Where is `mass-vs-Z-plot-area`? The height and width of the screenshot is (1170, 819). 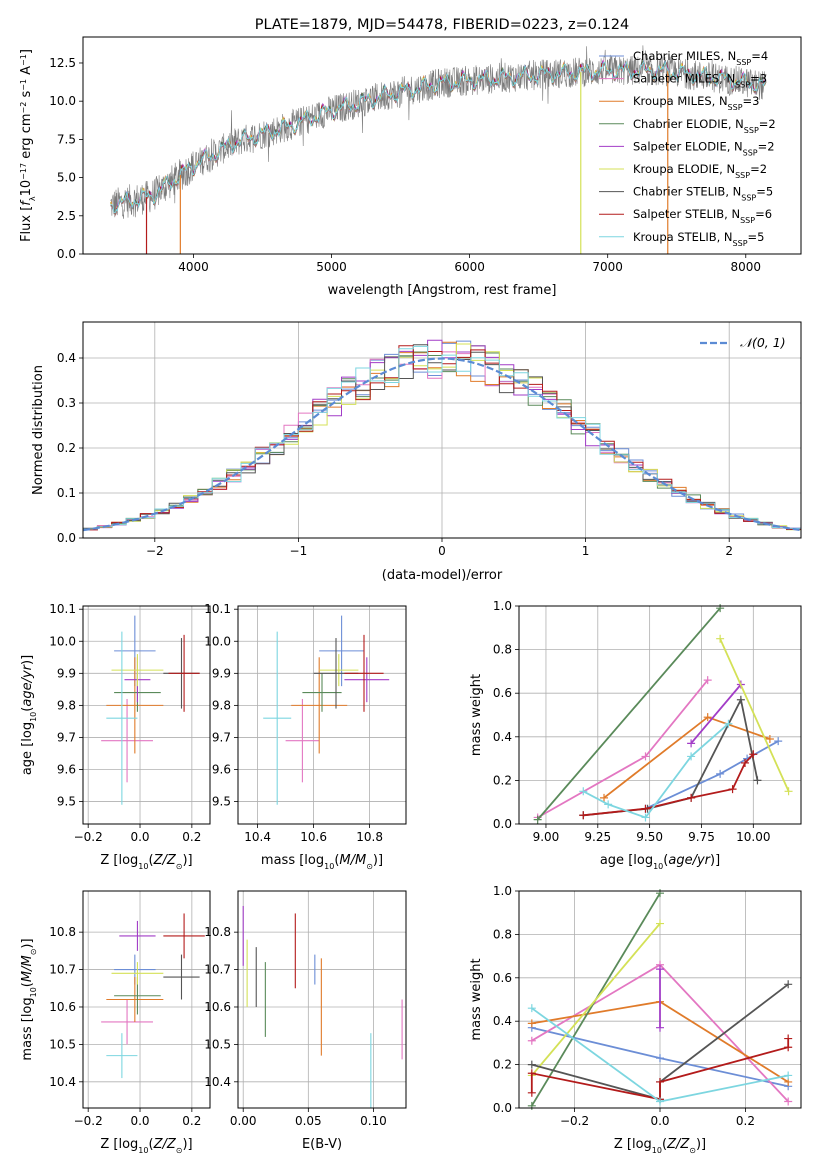 mass-vs-Z-plot-area is located at coordinates (153, 996).